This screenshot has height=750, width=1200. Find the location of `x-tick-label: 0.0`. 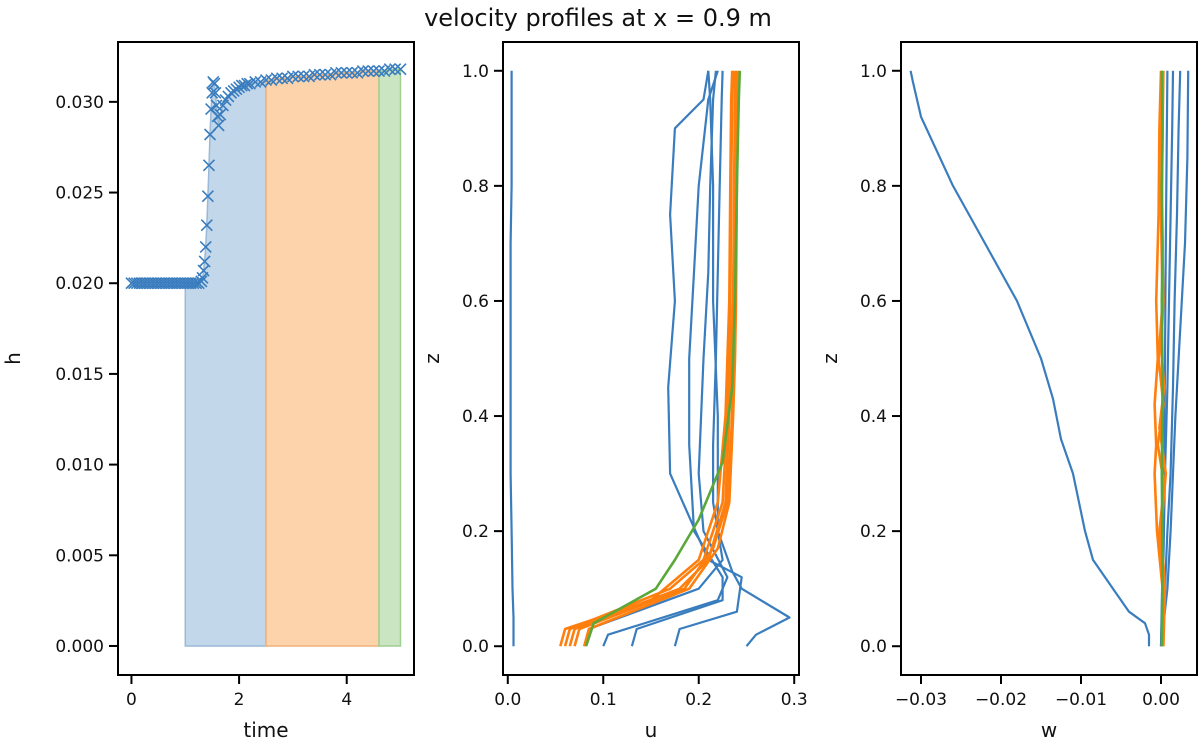

x-tick-label: 0.0 is located at coordinates (507, 700).